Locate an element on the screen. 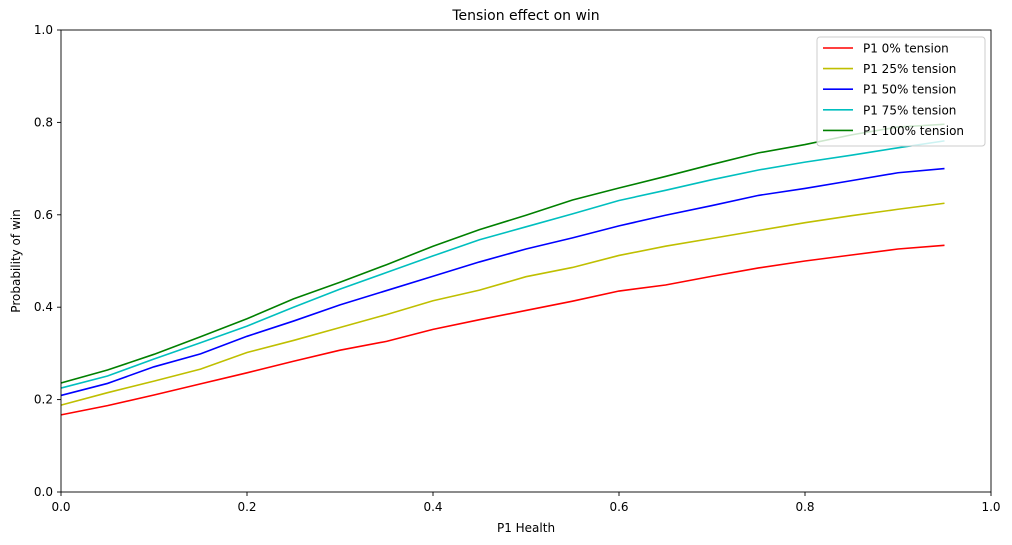 The width and height of the screenshot is (1012, 545). y-tick-label: 0.2 is located at coordinates (43, 400).